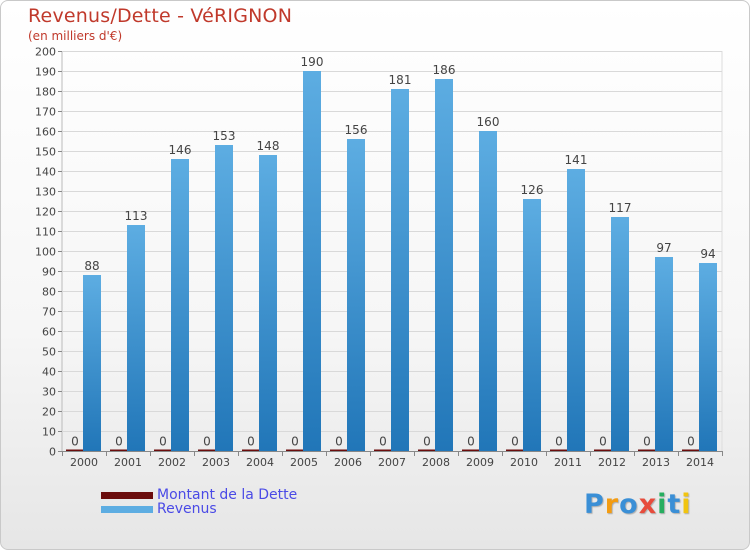 The width and height of the screenshot is (750, 550). What do you see at coordinates (45, 172) in the screenshot?
I see `ytick-label-140: 140` at bounding box center [45, 172].